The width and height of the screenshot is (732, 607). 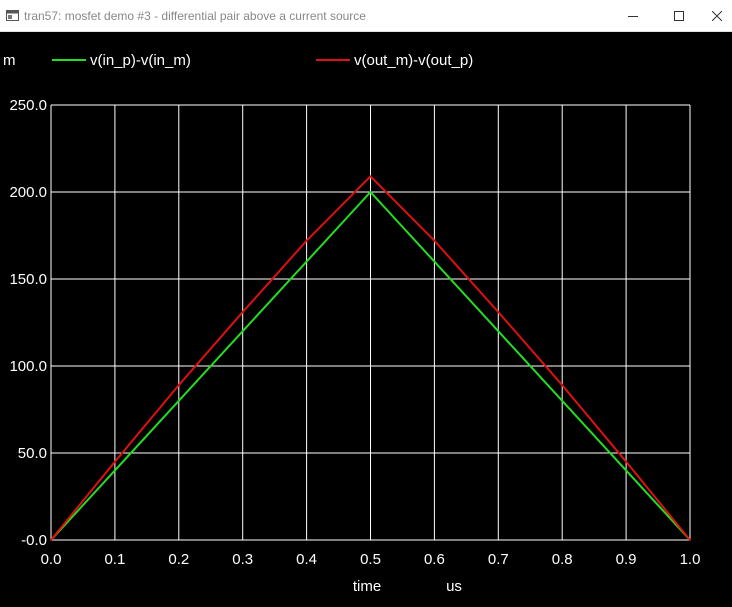 I want to click on x-tick-label-4: 0.4, so click(x=306, y=559).